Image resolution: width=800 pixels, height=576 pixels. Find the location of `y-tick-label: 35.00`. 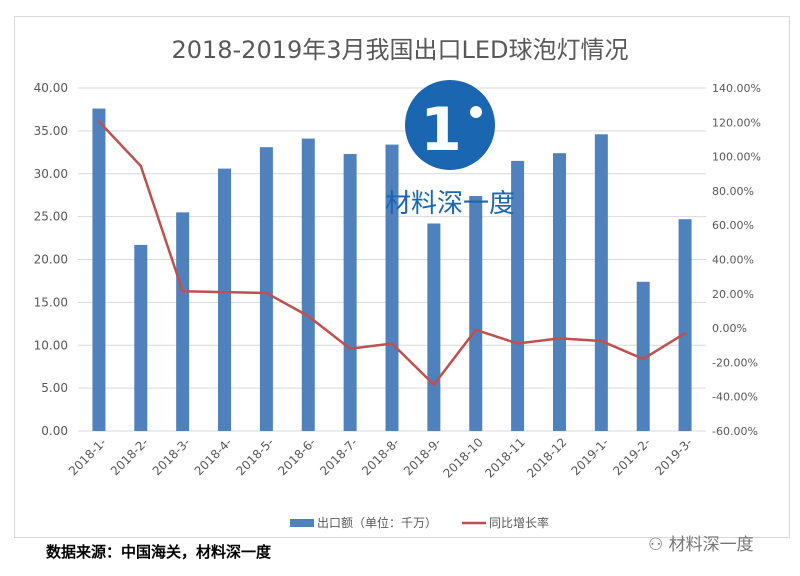

y-tick-label: 35.00 is located at coordinates (51, 131).